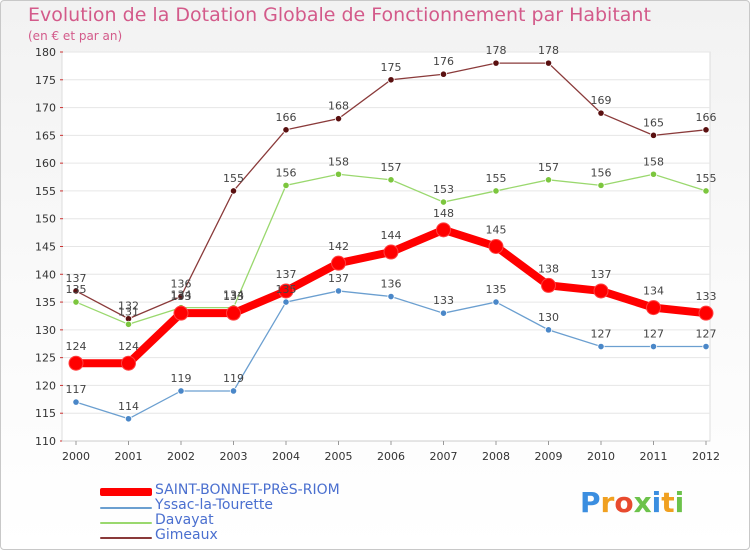 This screenshot has width=750, height=550. What do you see at coordinates (391, 284) in the screenshot?
I see `data-label: 136` at bounding box center [391, 284].